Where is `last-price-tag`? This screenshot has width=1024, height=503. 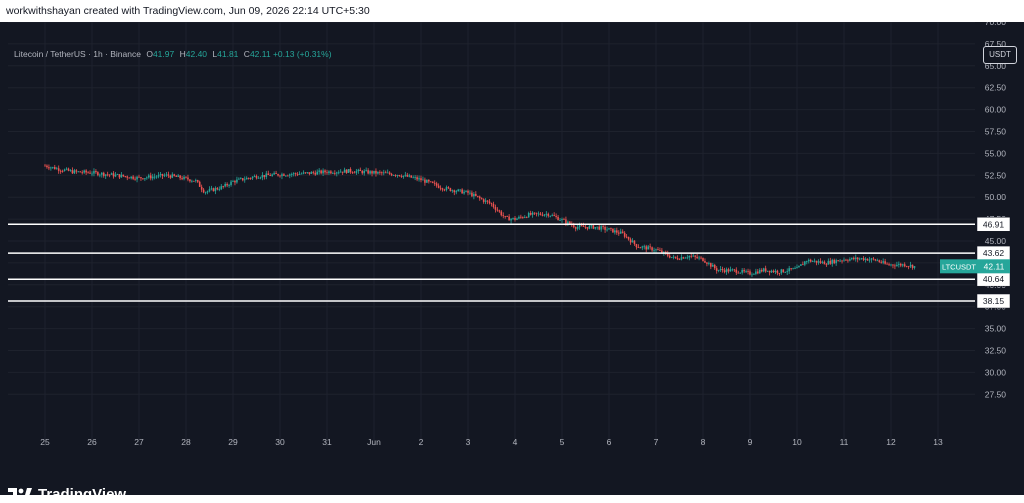 last-price-tag is located at coordinates (994, 266).